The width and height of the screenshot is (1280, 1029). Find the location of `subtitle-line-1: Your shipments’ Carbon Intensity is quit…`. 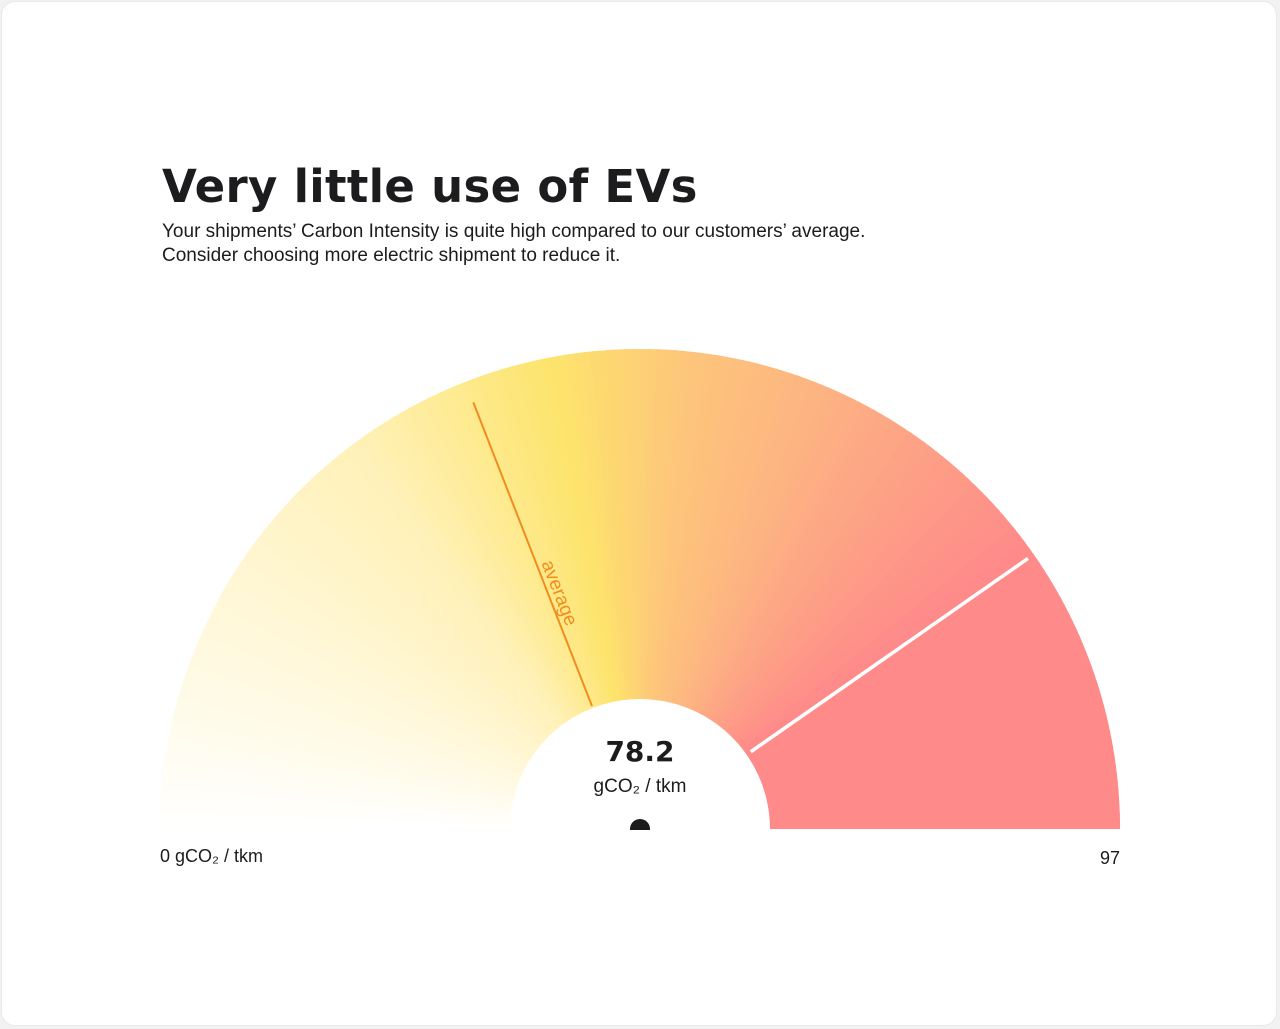

subtitle-line-1: Your shipments’ Carbon Intensity is quit… is located at coordinates (514, 231).